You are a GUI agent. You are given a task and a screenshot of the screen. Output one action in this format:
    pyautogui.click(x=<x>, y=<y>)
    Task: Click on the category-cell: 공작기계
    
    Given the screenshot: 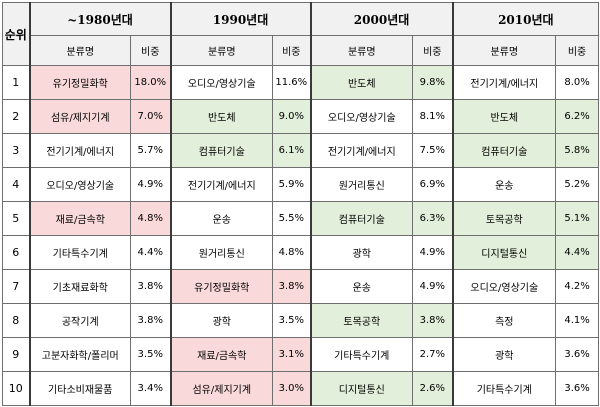 What is the action you would take?
    pyautogui.click(x=79, y=320)
    